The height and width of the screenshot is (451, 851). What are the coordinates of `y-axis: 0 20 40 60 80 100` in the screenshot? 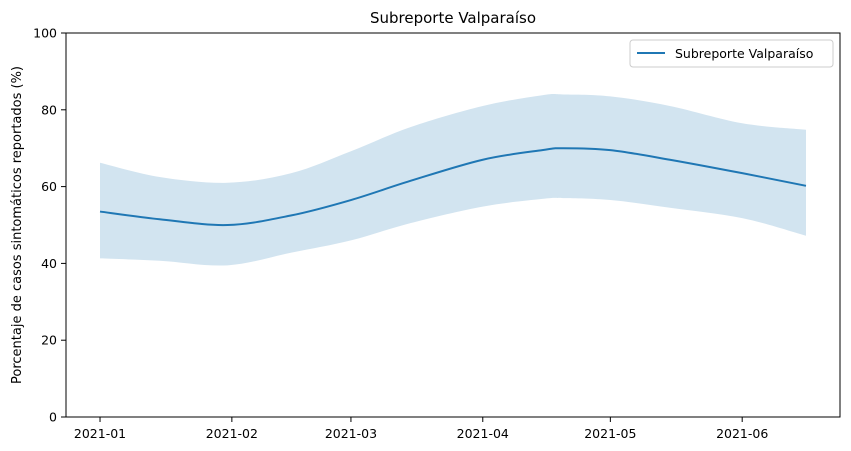 It's located at (49, 225).